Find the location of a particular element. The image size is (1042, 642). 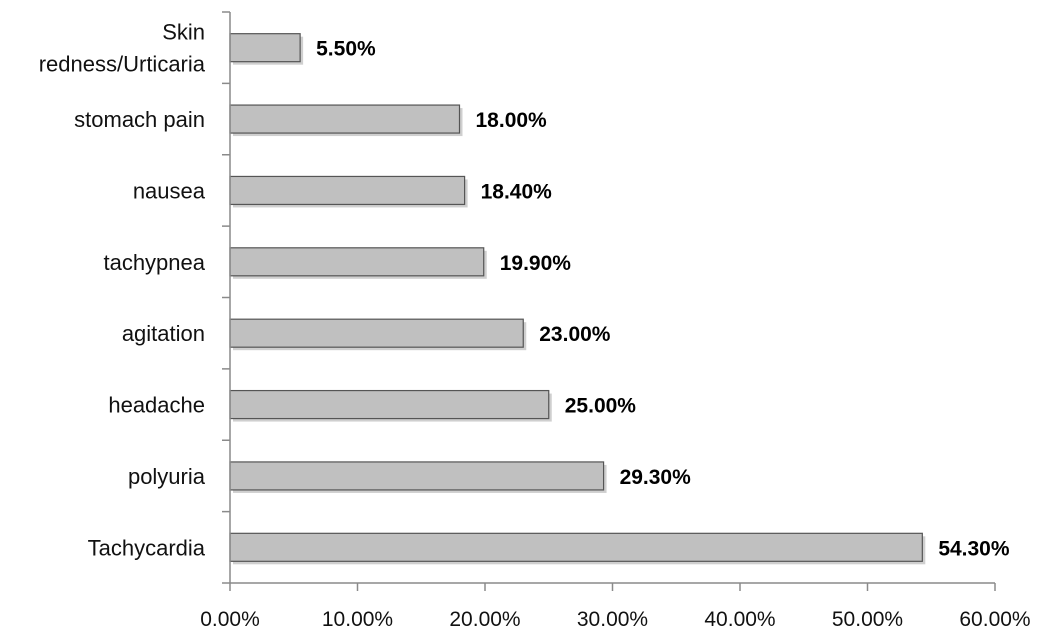

category-label: Tachycardia is located at coordinates (147, 547).